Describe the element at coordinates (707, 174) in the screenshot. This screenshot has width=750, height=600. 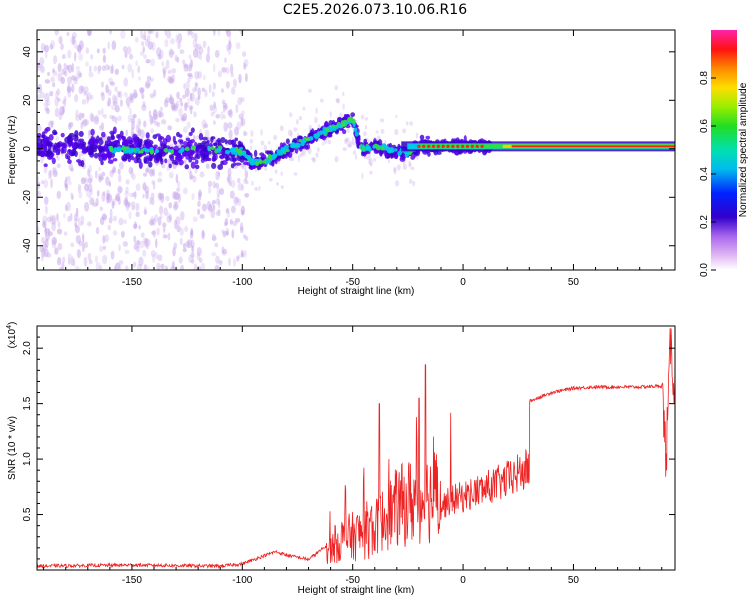
I see `colorbar-ticks: 0.0 0.2 0.4 0.6 0.8` at that location.